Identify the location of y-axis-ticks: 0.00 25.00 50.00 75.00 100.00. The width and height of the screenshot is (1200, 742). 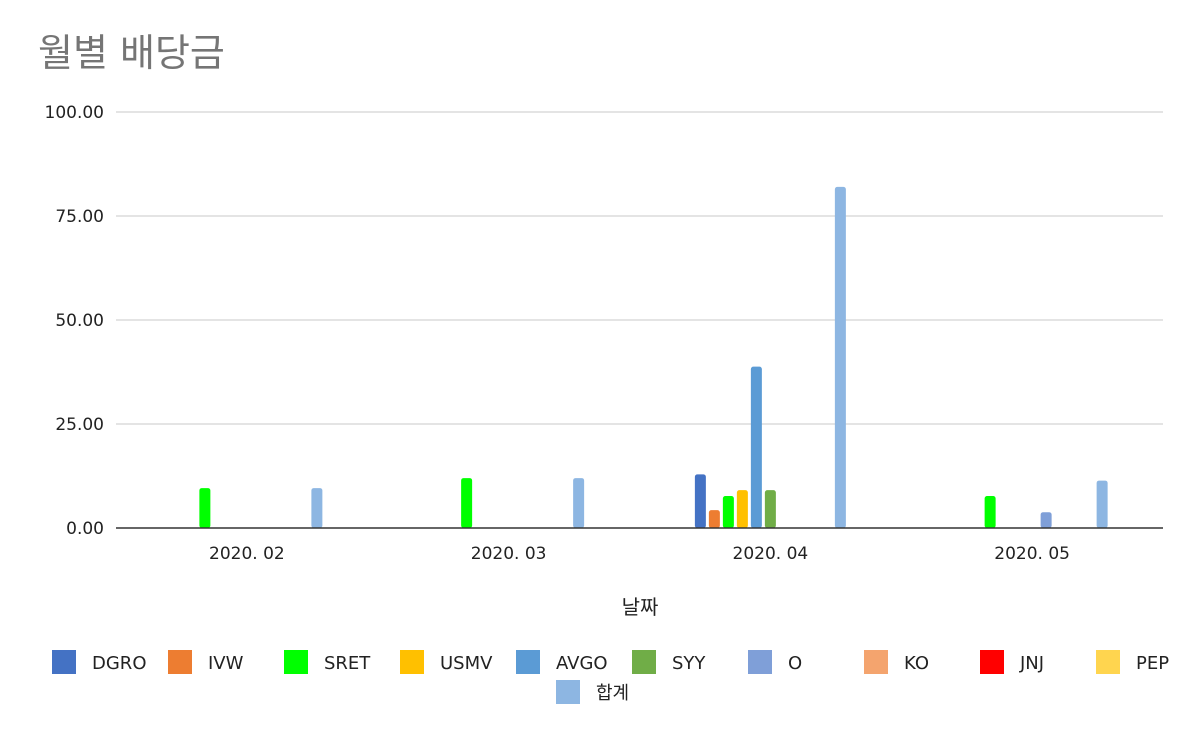
(74, 321).